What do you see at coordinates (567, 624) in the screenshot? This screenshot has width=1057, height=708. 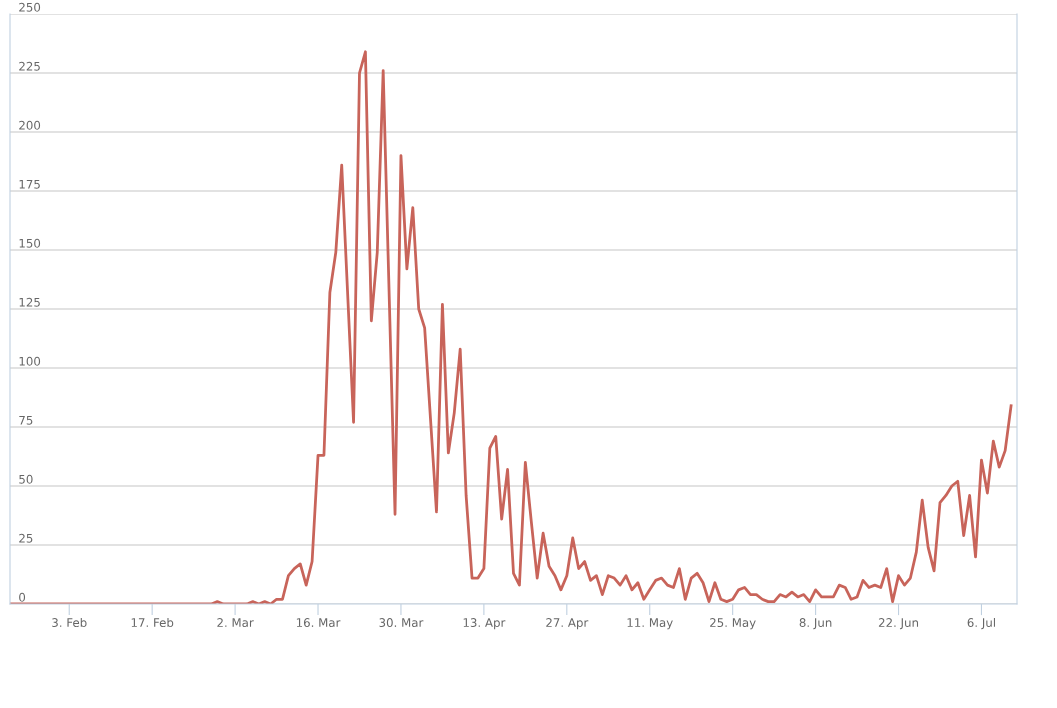 I see `x-tick-label: 27. Apr` at bounding box center [567, 624].